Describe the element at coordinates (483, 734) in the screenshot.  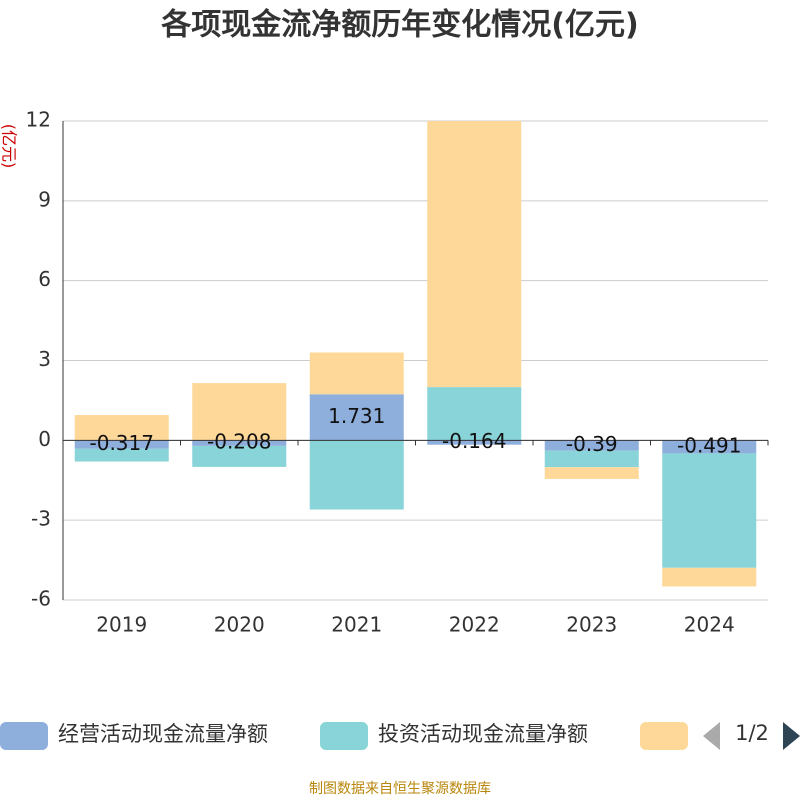
I see `legend-label: 投资活动现金流量净额` at that location.